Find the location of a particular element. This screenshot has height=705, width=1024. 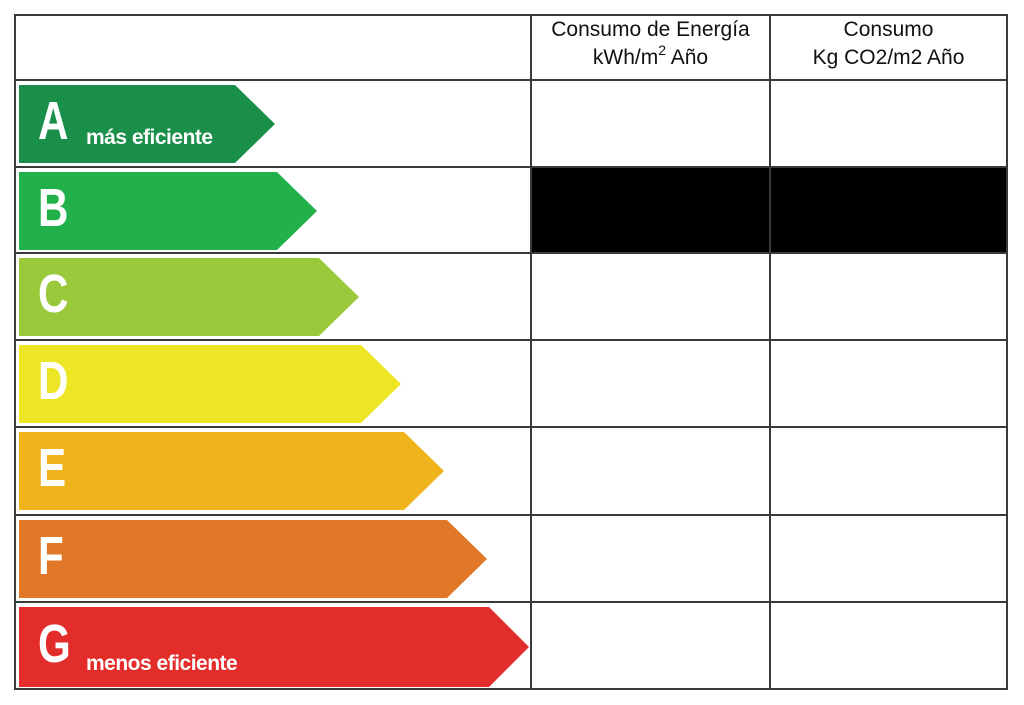

rating-letter-a: A is located at coordinates (53, 121).